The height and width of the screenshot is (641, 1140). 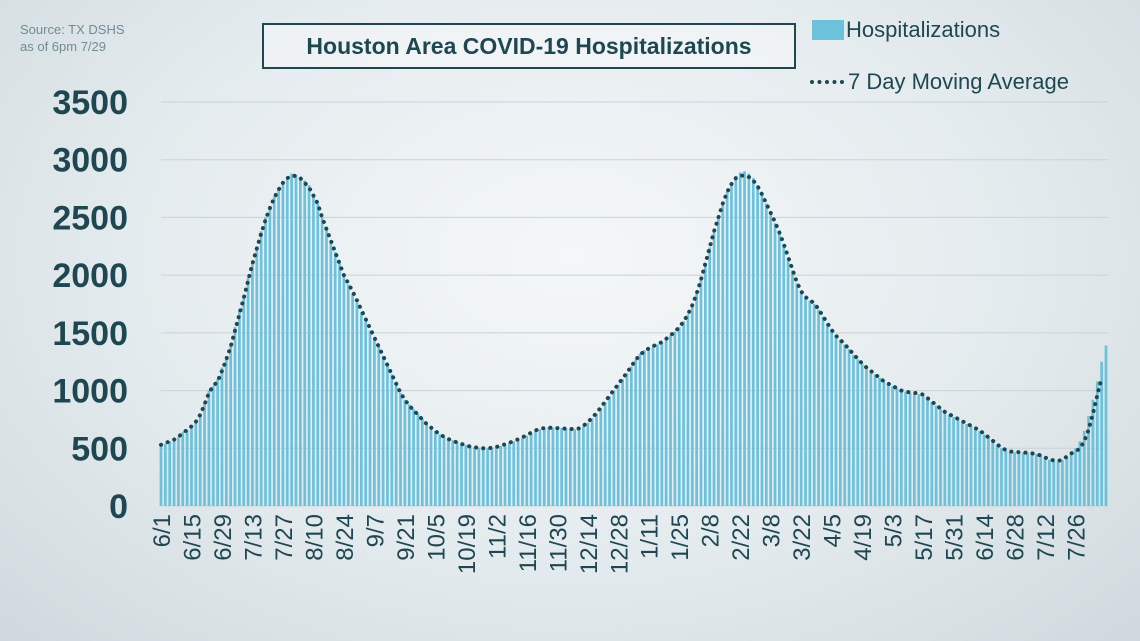 What do you see at coordinates (802, 537) in the screenshot?
I see `x-tick-label: 3/22` at bounding box center [802, 537].